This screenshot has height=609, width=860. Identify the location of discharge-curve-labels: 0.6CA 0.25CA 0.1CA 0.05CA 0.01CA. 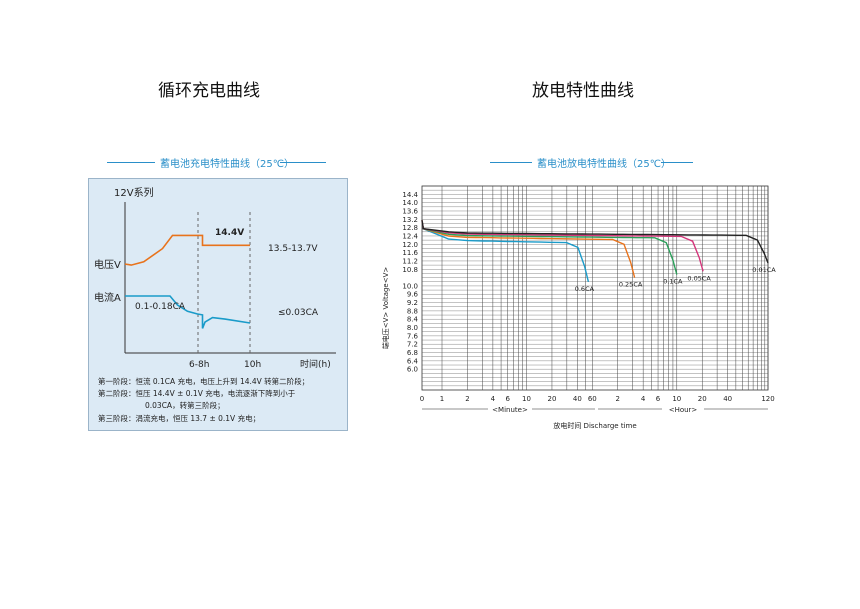
(676, 279).